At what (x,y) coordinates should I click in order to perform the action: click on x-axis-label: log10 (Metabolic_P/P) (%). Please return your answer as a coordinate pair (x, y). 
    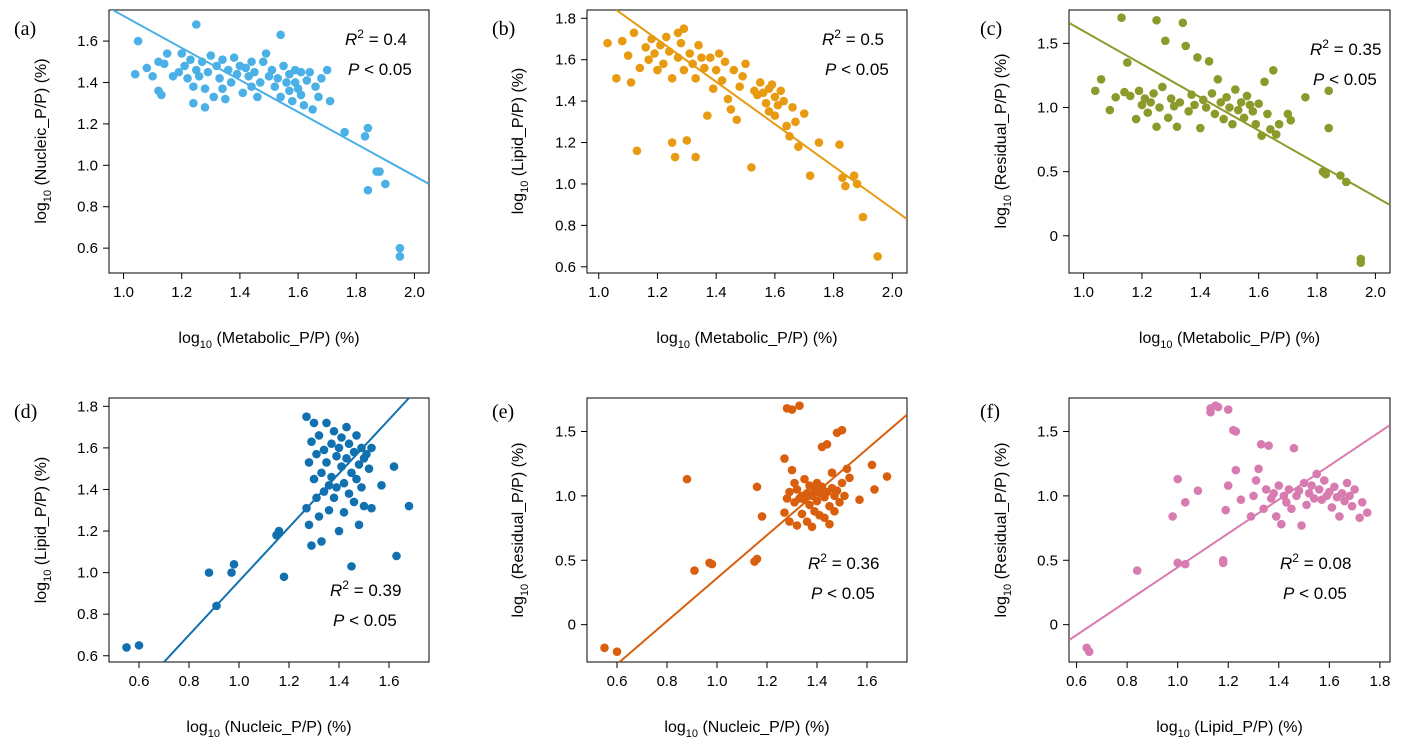
    Looking at the image, I should click on (746, 340).